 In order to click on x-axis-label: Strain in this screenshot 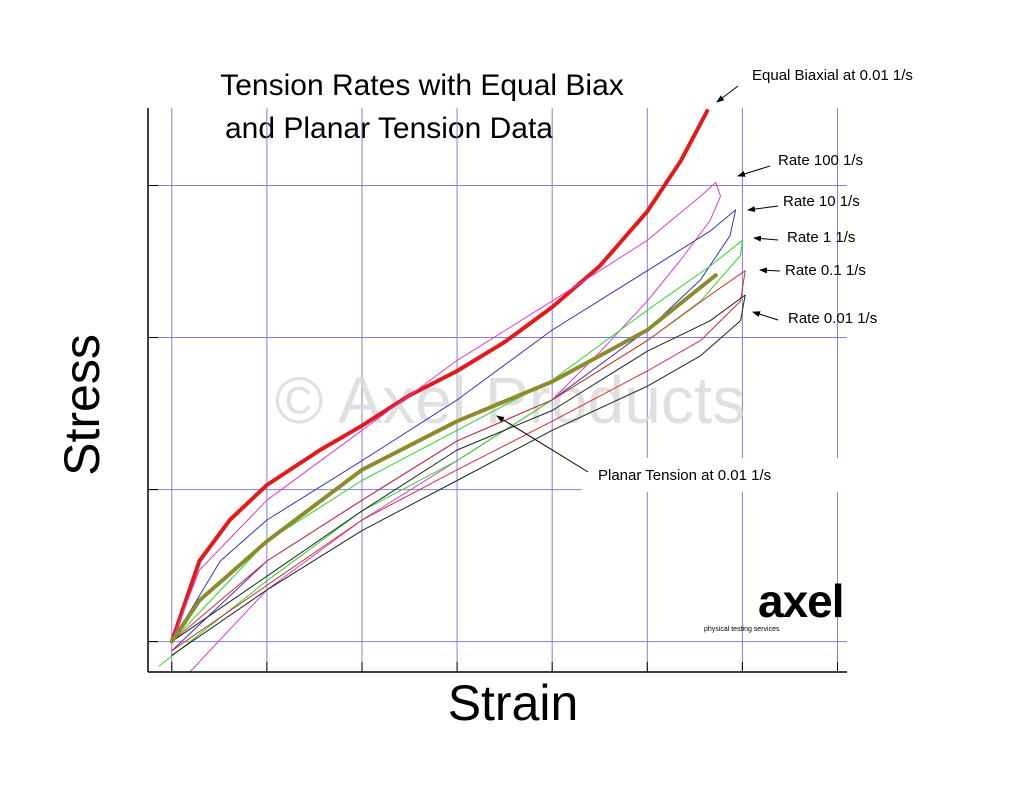, I will do `click(513, 703)`.